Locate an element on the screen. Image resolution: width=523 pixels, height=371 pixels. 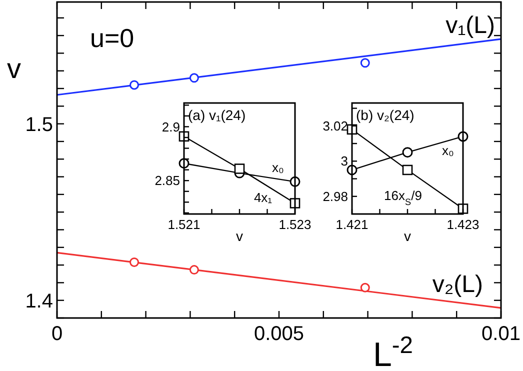
y-tick-label: 2.9 is located at coordinates (171, 126).